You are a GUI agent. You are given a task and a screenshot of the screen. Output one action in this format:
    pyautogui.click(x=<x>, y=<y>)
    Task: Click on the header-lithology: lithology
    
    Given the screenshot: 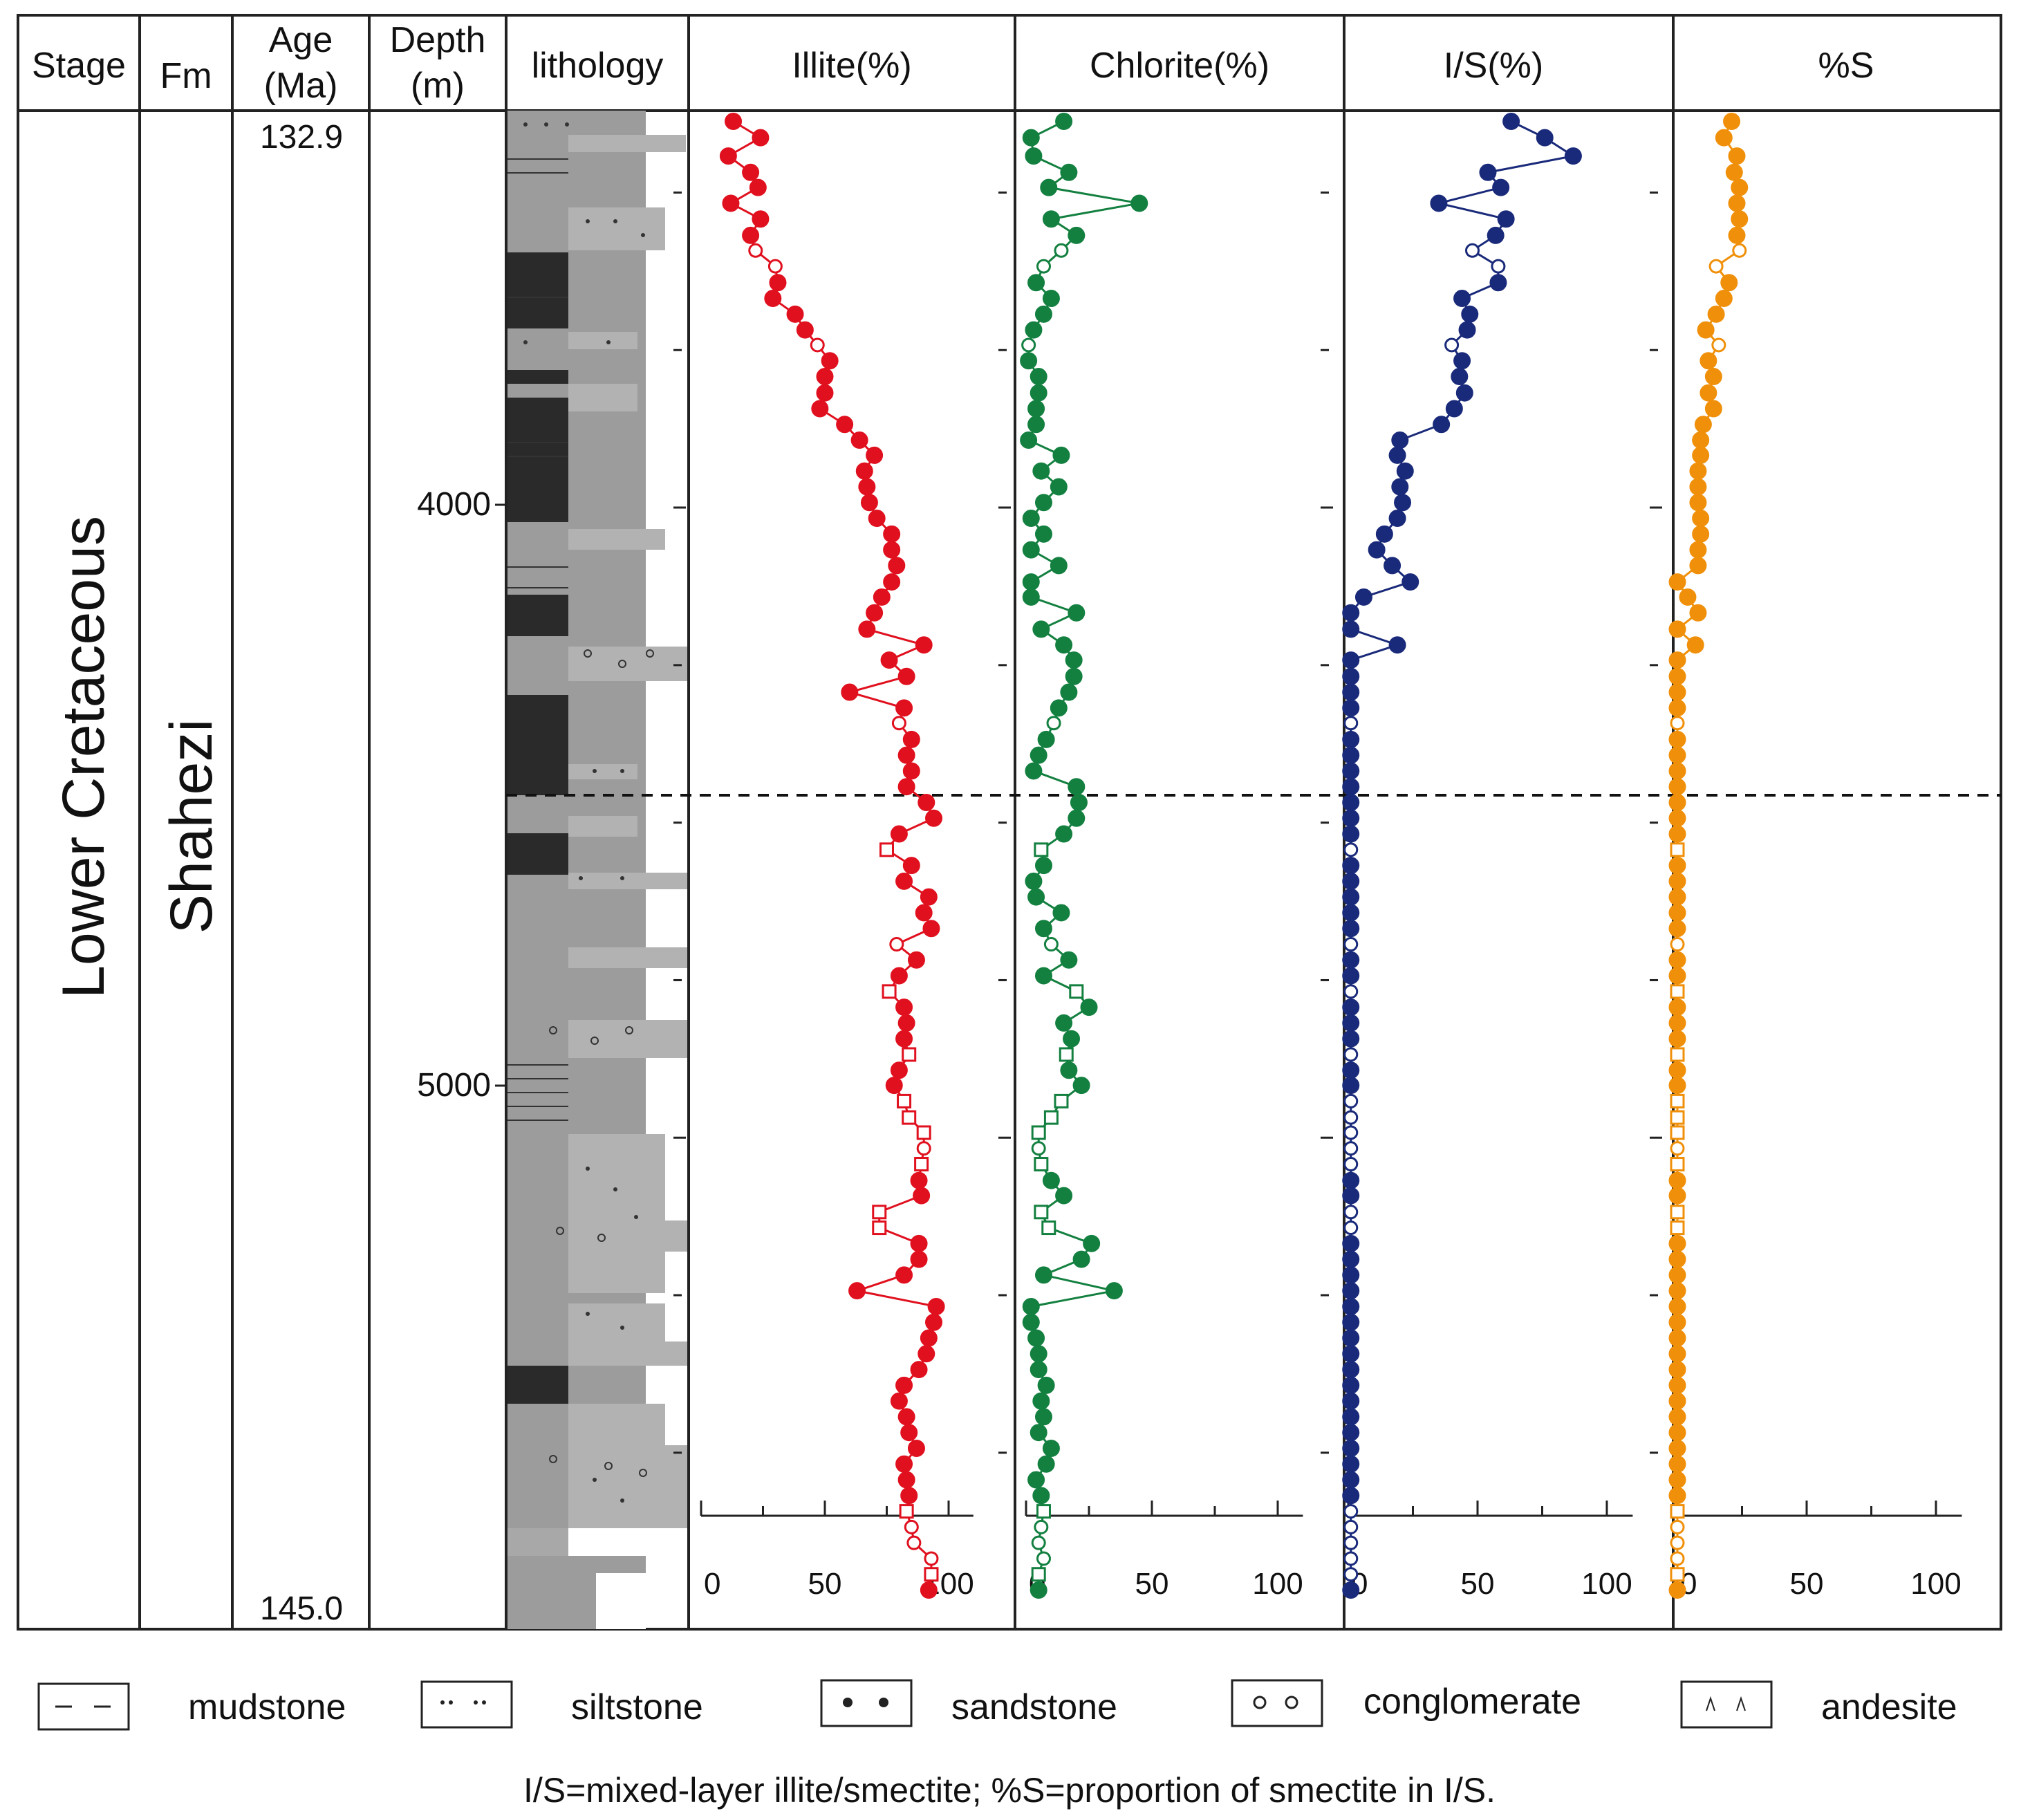 What is the action you would take?
    pyautogui.click(x=598, y=66)
    